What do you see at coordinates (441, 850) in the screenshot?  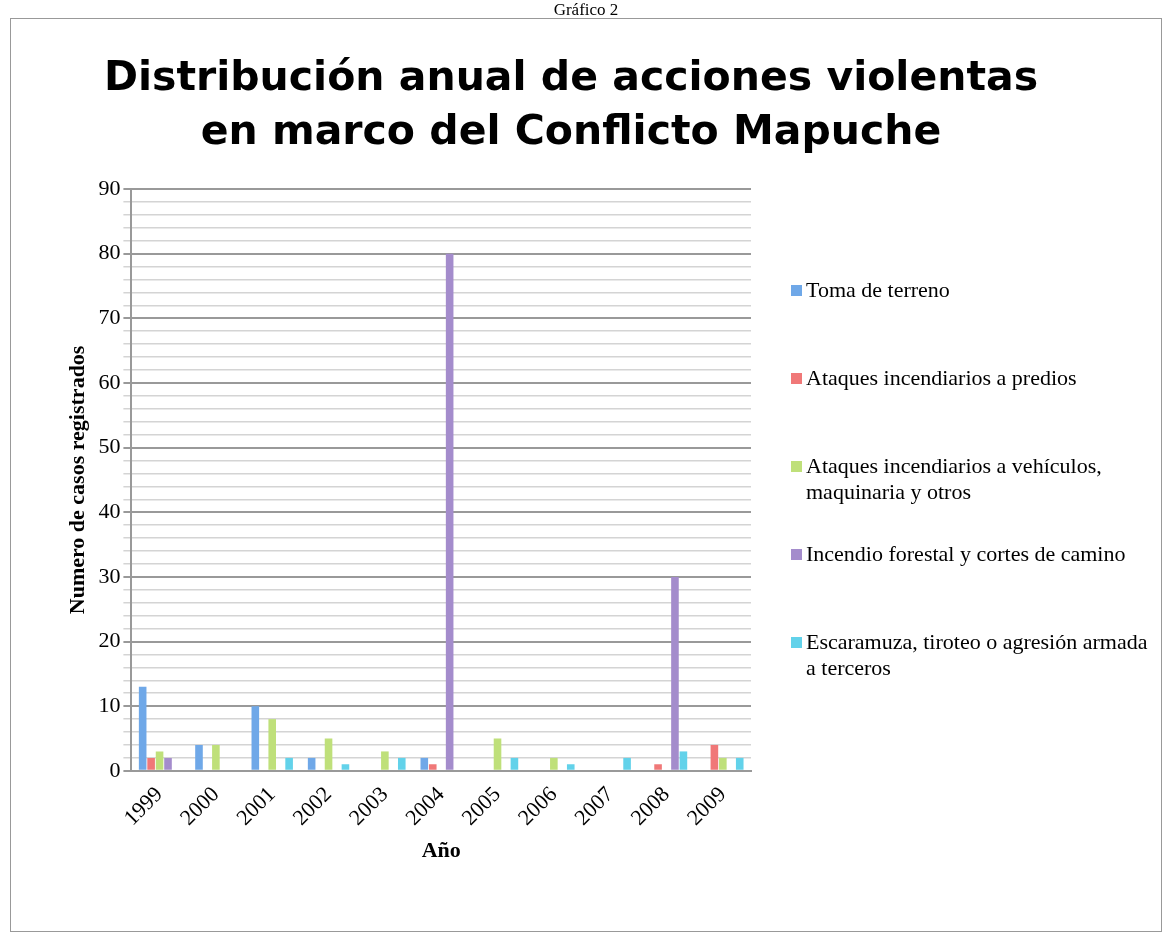 I see `x-axis-title: Año` at bounding box center [441, 850].